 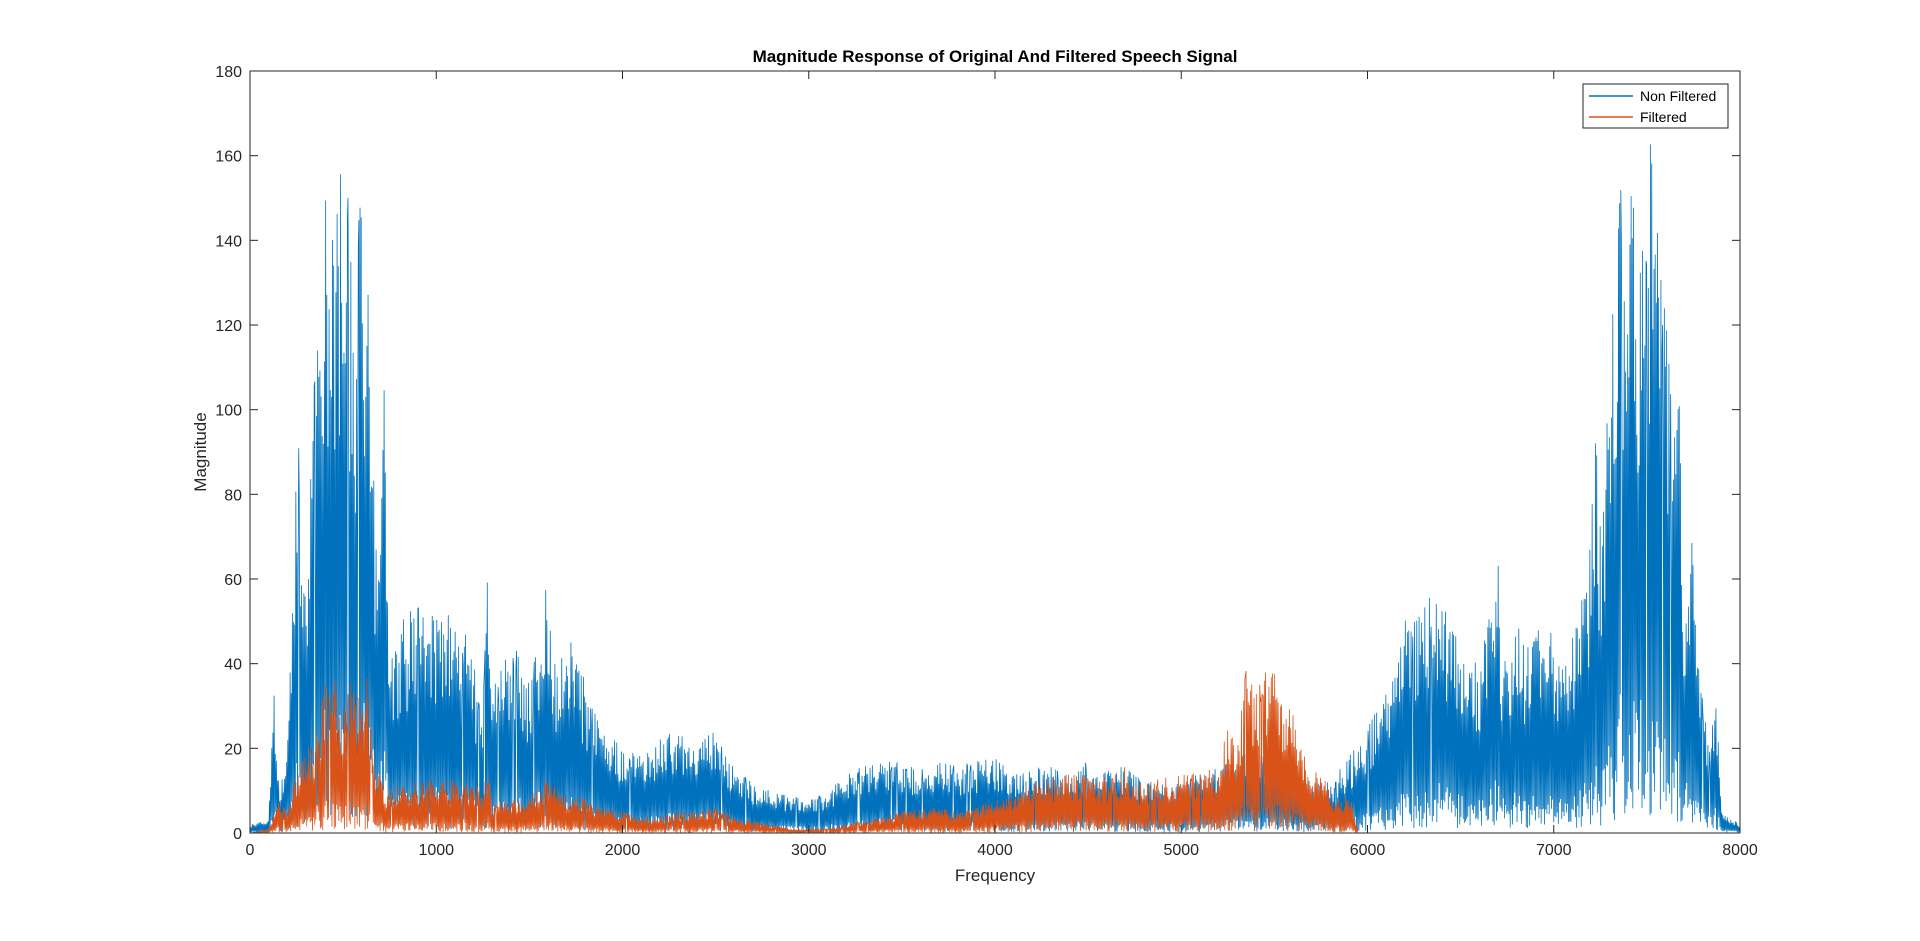 What do you see at coordinates (1554, 850) in the screenshot?
I see `x-tick-label: 7000` at bounding box center [1554, 850].